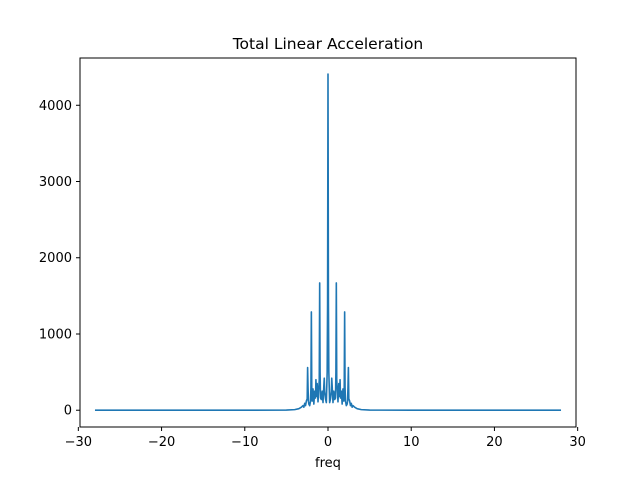 This screenshot has height=480, width=640. Describe the element at coordinates (55, 106) in the screenshot. I see `y-tick-label: 4000` at that location.